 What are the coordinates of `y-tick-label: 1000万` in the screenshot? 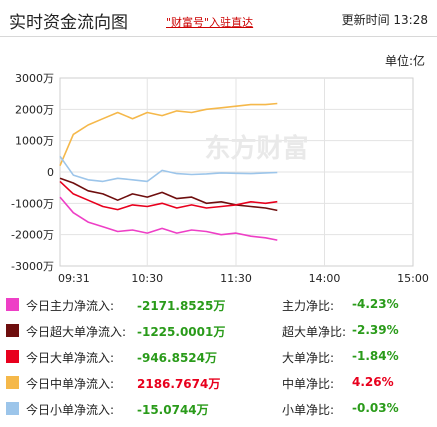 It's located at (34, 141).